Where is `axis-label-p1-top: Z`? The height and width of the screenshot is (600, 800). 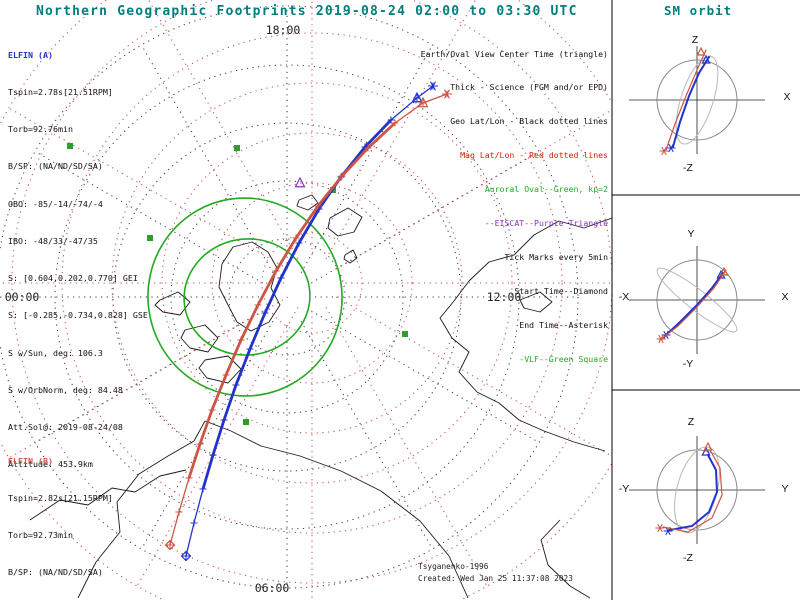 axis-label-p1-top: Z is located at coordinates (695, 40).